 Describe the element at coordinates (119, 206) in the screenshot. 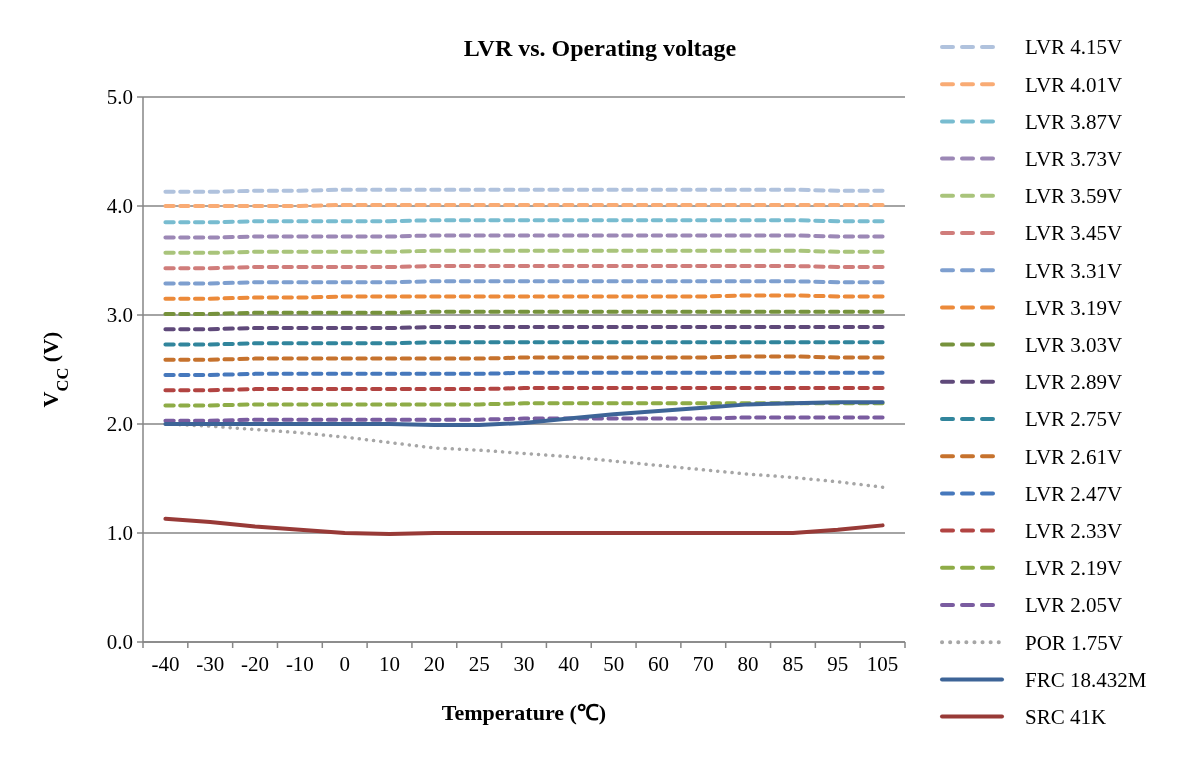

I see `y-tick-label: 4.0` at that location.